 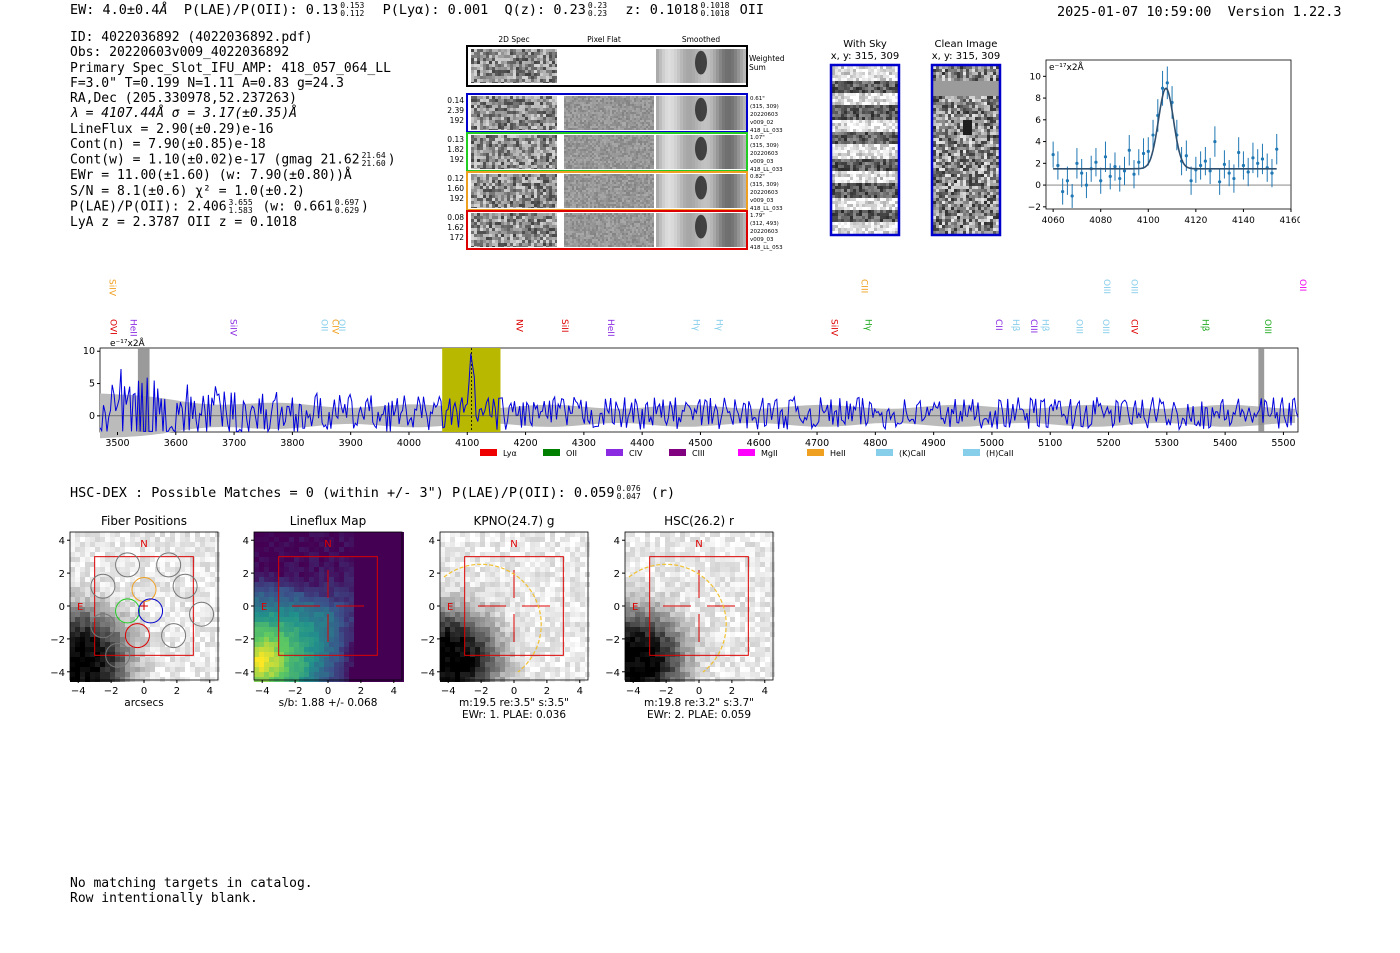 I want to click on row-2d-spec, so click(x=514, y=191).